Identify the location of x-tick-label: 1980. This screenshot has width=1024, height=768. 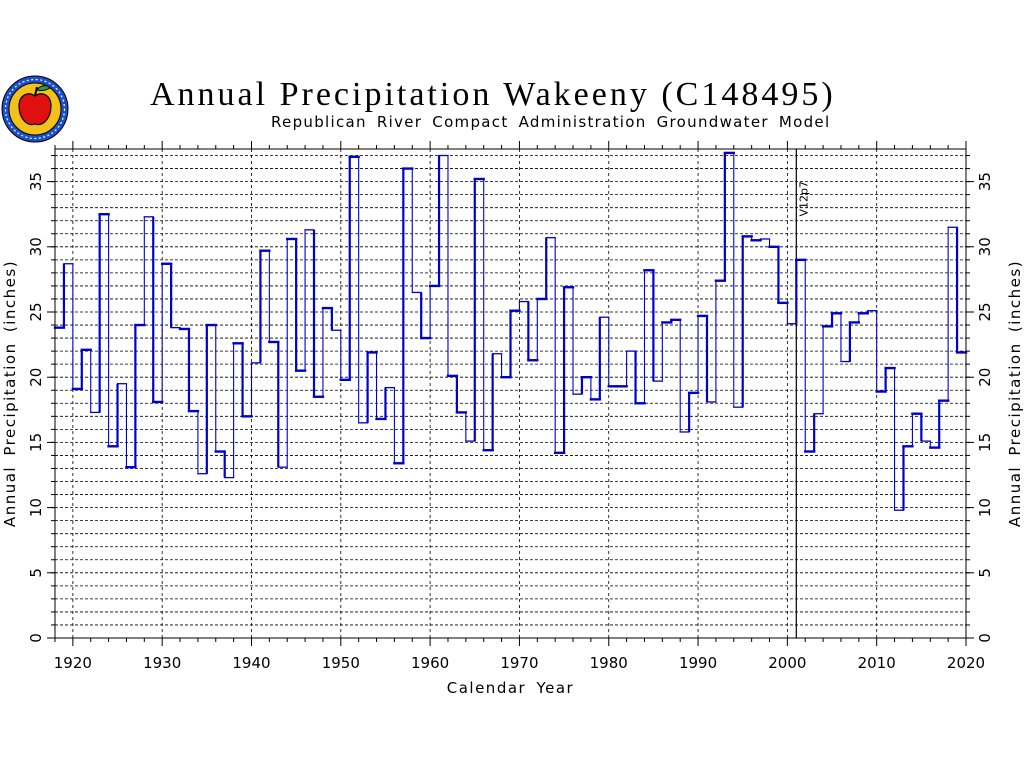
(609, 663).